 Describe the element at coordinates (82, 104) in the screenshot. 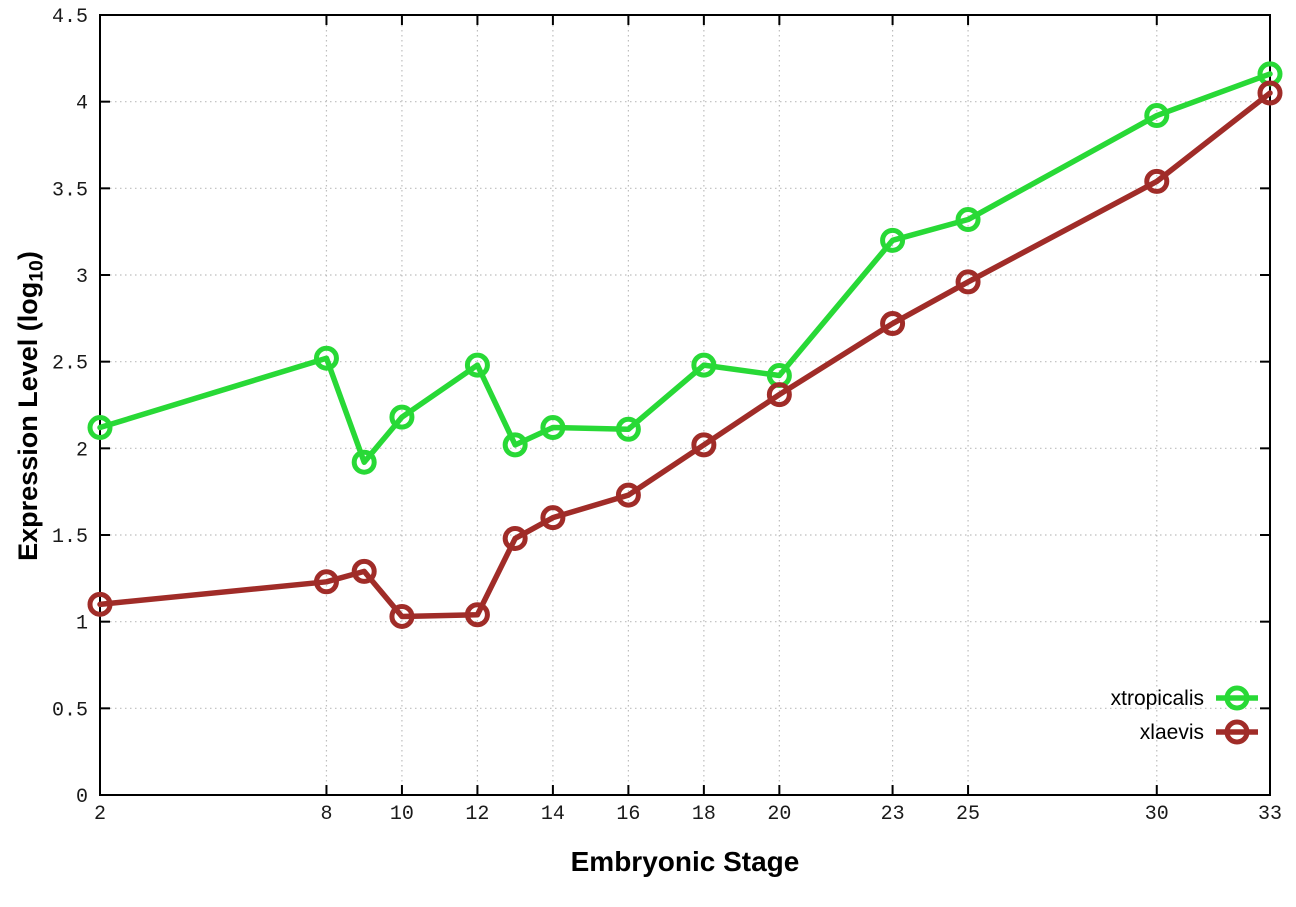

I see `y-tick-label: 4` at that location.